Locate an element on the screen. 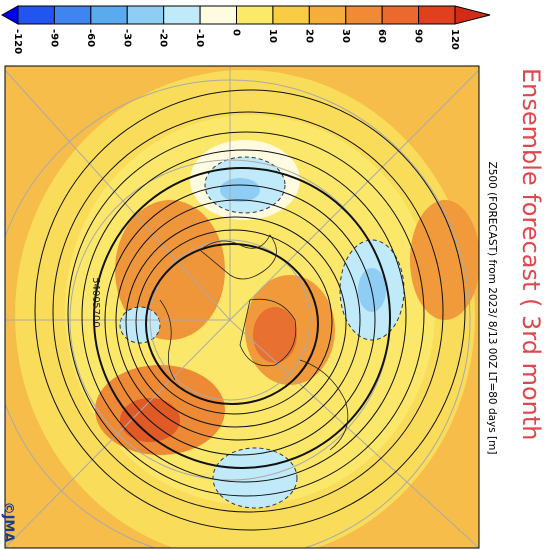 The image size is (554, 550). contour-label: 5400 is located at coordinates (95, 289).